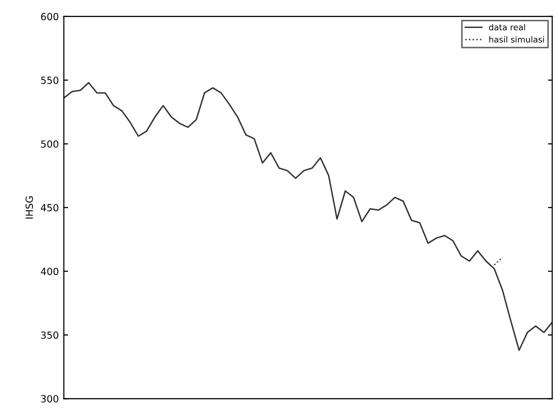 The image size is (555, 411). Describe the element at coordinates (49, 335) in the screenshot. I see `y-tick-label: 350` at that location.